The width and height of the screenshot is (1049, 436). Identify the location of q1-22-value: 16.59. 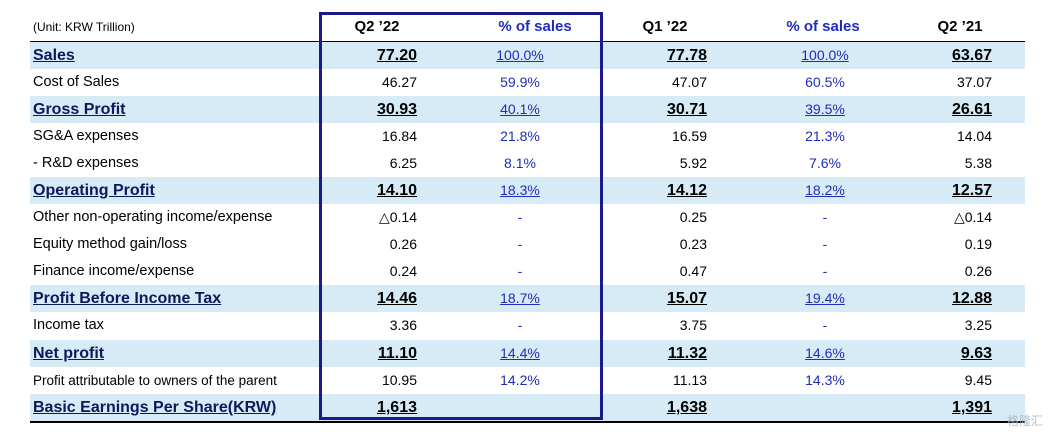
(689, 136).